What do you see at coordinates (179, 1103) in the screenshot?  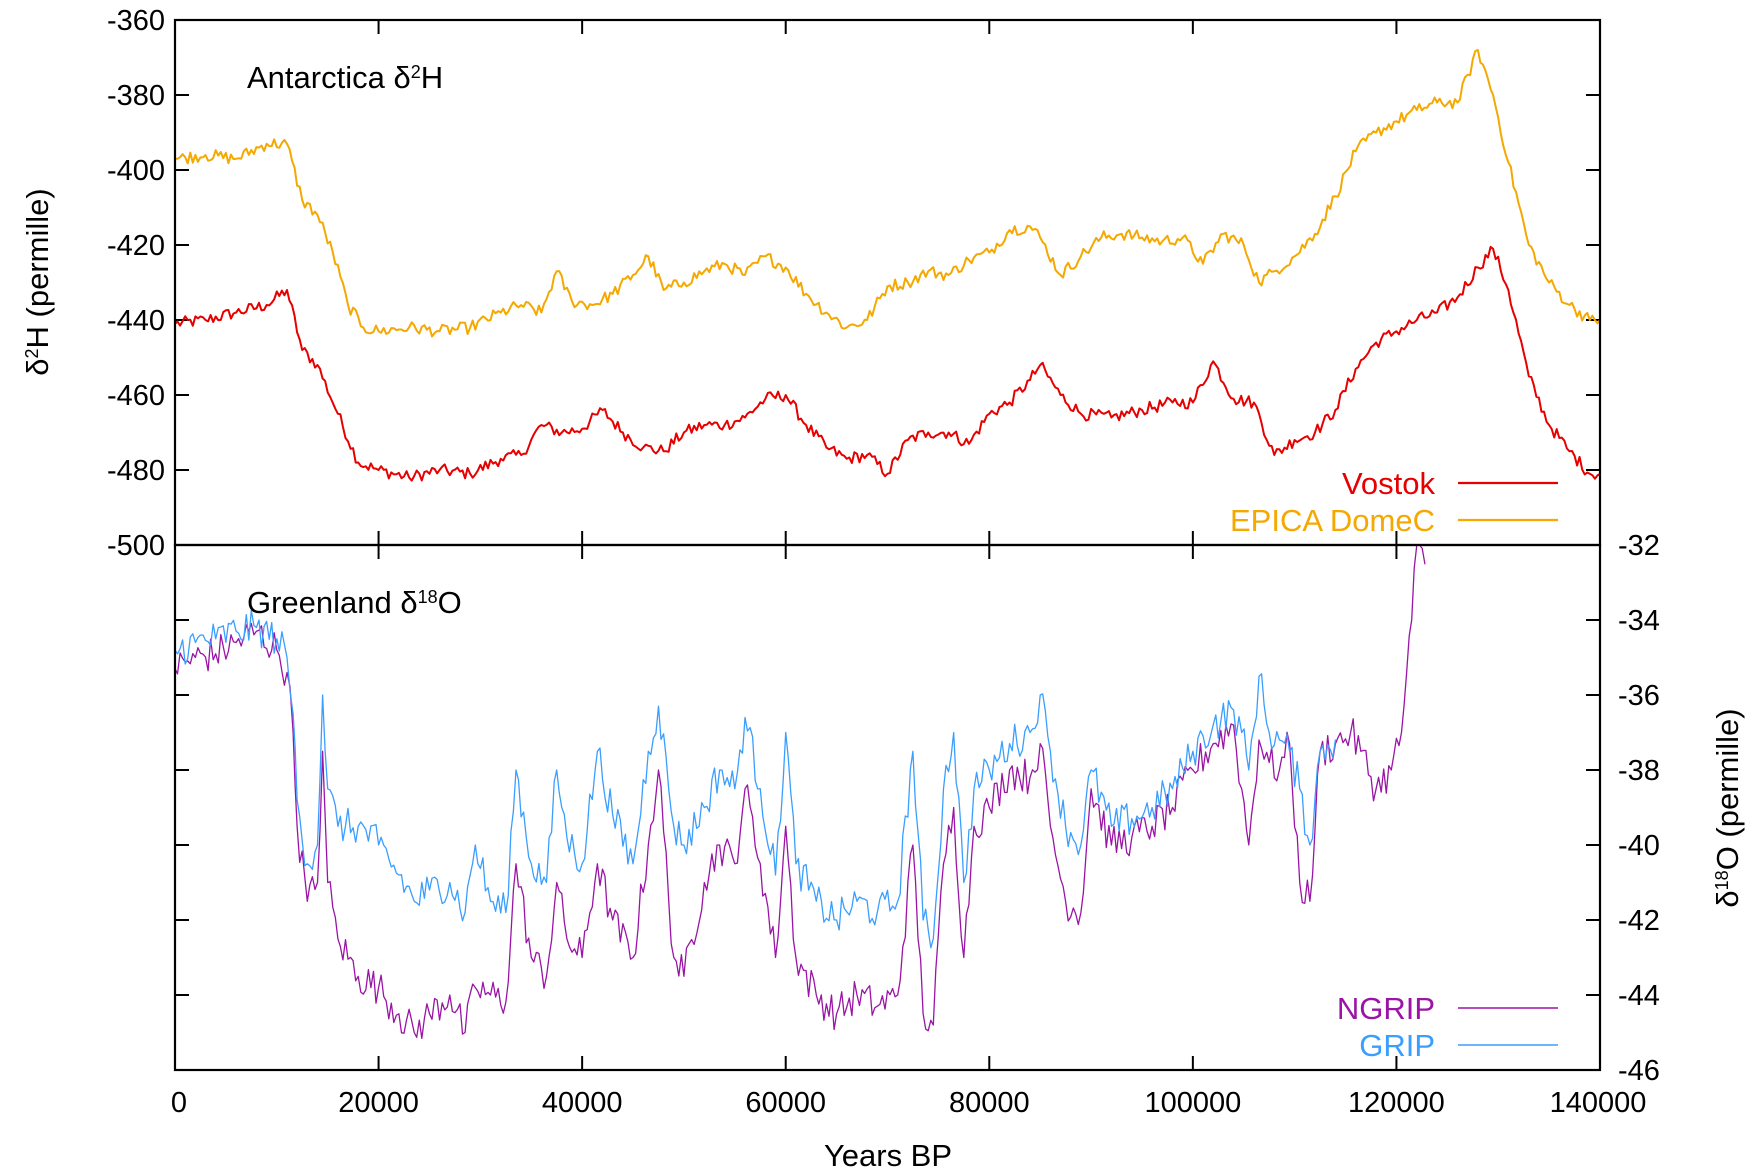 I see `x-tick-label: 0` at bounding box center [179, 1103].